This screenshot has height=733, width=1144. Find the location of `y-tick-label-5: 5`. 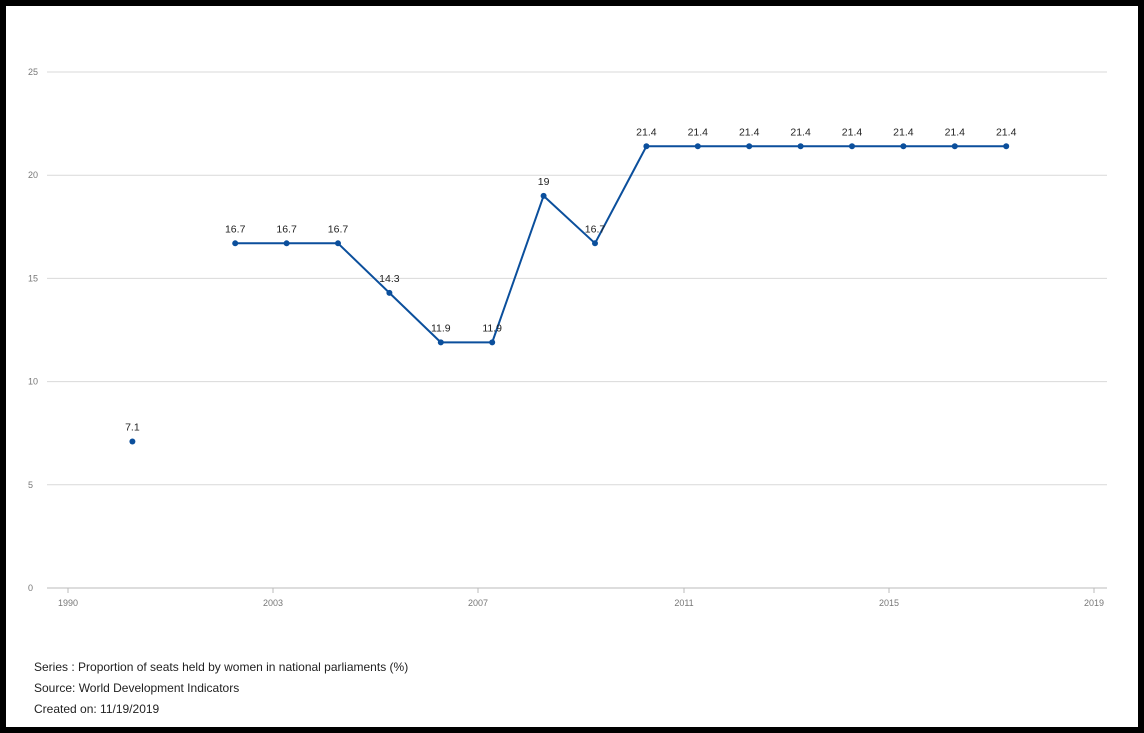

y-tick-label-5: 5 is located at coordinates (30, 485).